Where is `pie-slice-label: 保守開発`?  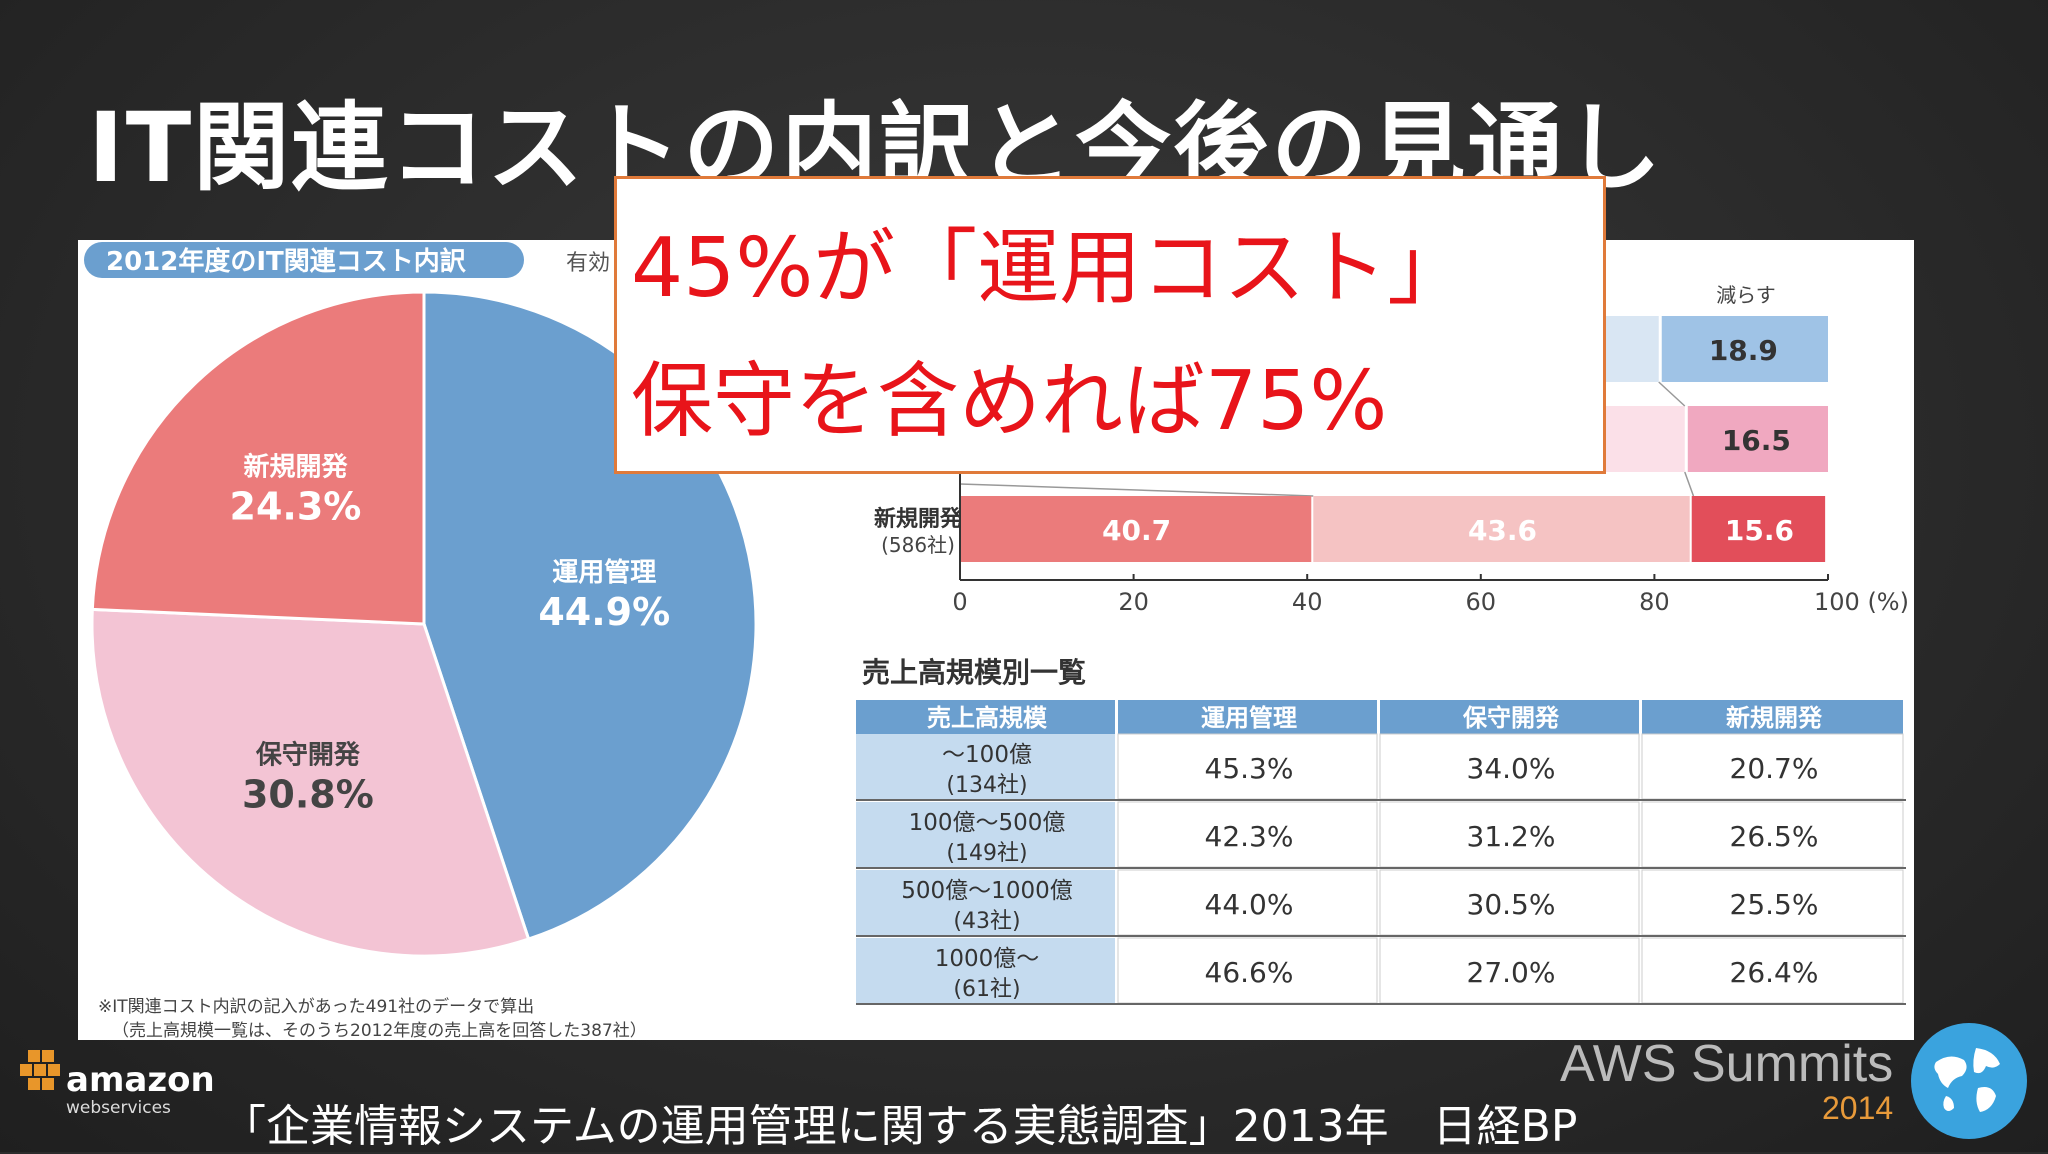 pie-slice-label: 保守開発 is located at coordinates (308, 755).